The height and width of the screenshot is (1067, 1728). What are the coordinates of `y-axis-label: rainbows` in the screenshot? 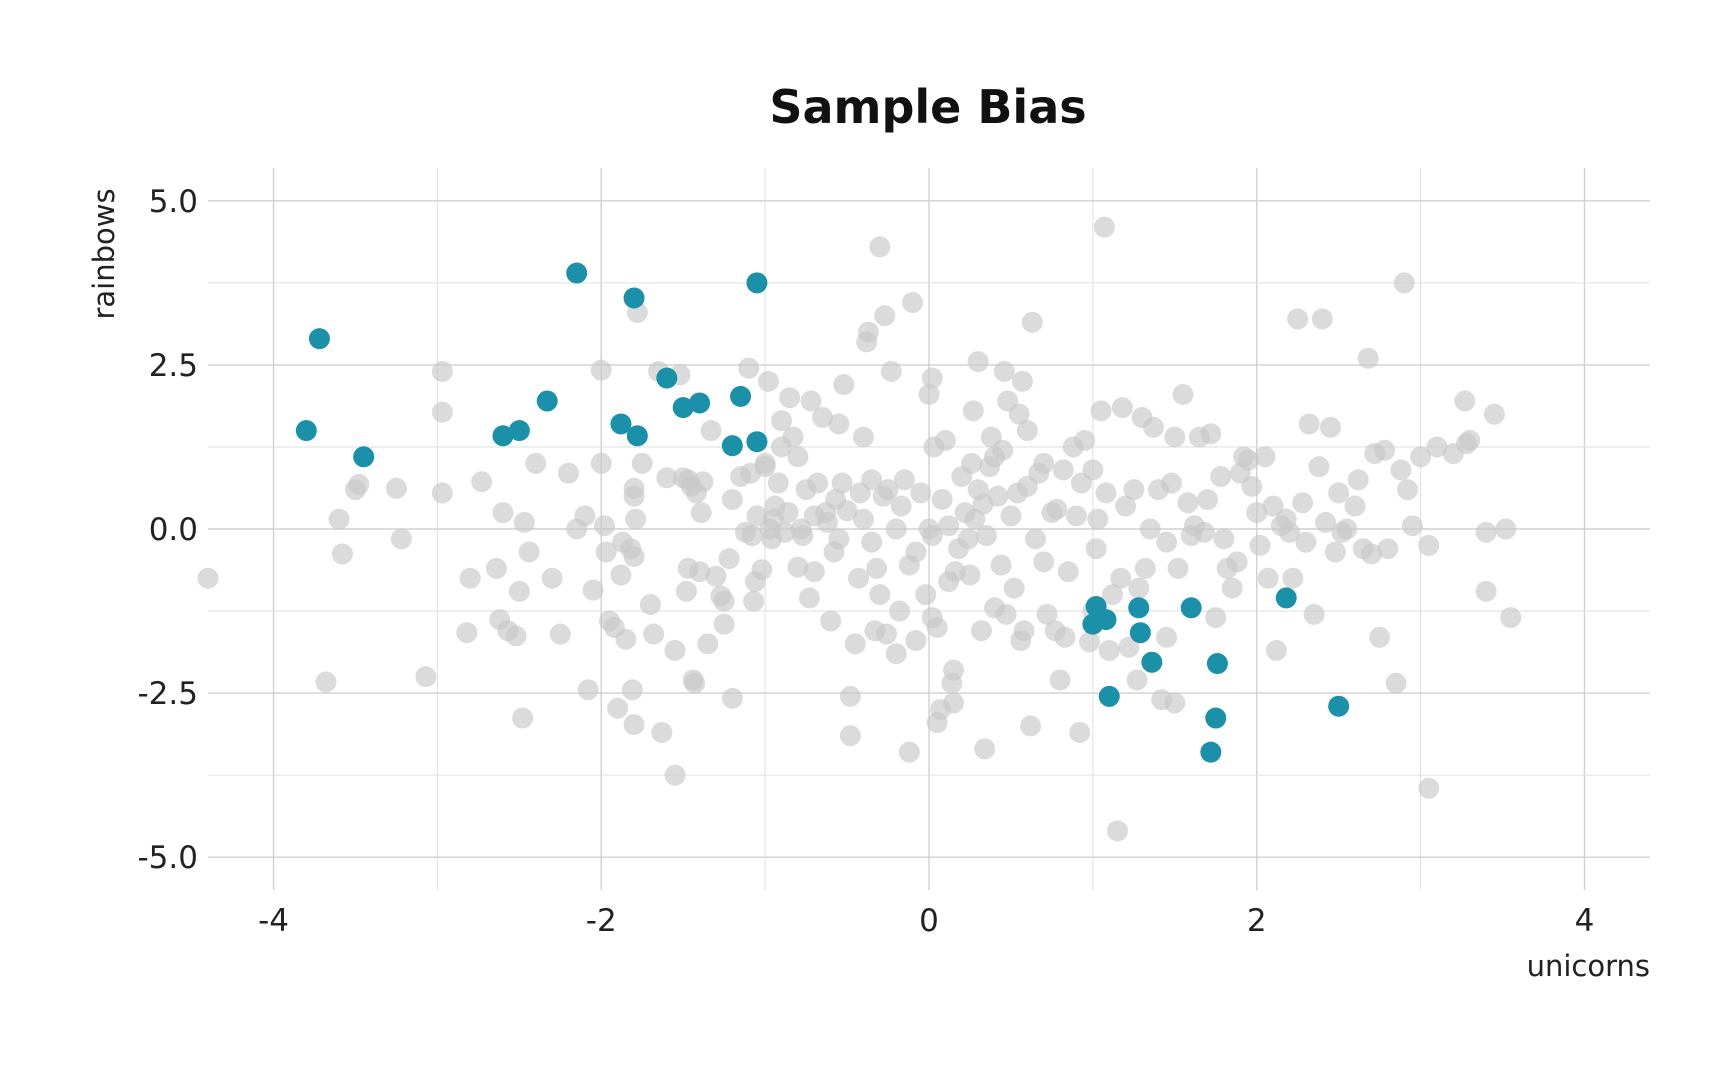 It's located at (104, 253).